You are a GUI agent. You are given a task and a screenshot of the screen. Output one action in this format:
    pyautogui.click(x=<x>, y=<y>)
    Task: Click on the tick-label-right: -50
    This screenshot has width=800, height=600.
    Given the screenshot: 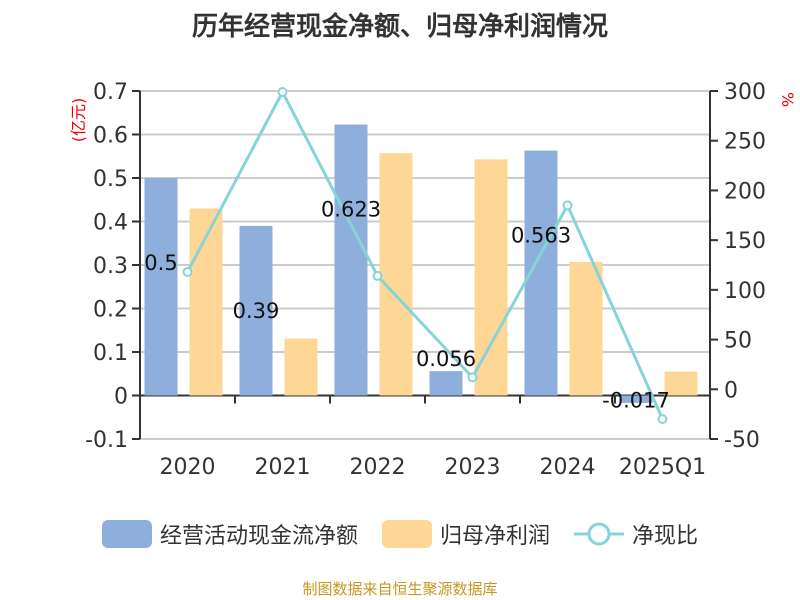 What is the action you would take?
    pyautogui.click(x=742, y=440)
    